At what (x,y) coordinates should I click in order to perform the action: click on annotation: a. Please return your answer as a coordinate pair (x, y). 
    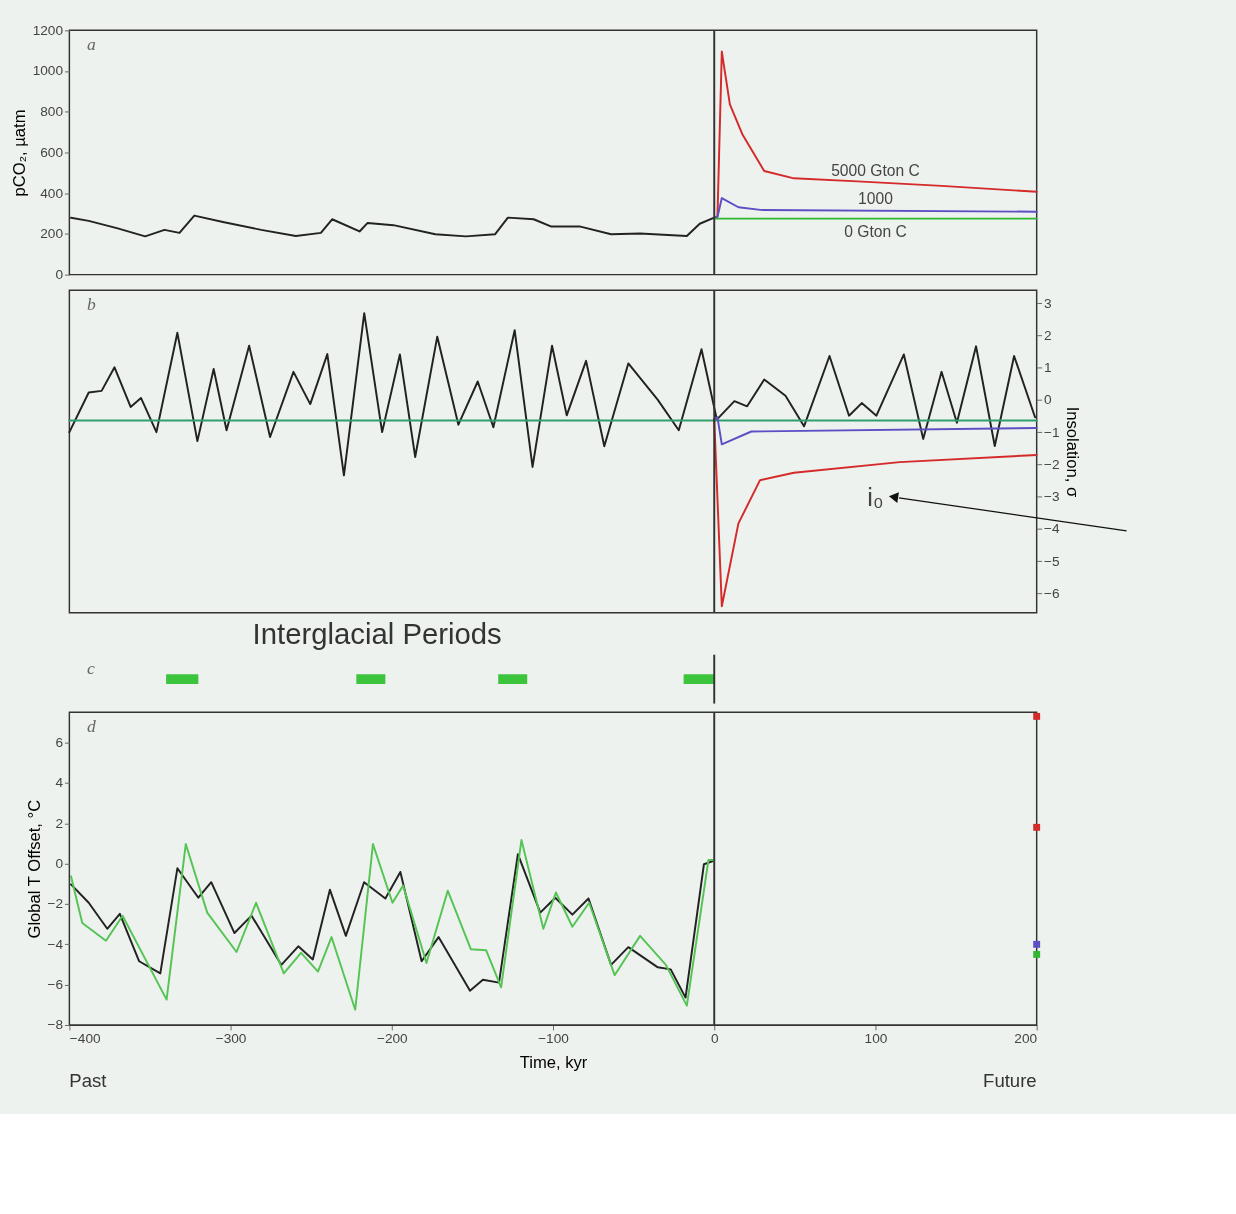
    Looking at the image, I should click on (91, 43).